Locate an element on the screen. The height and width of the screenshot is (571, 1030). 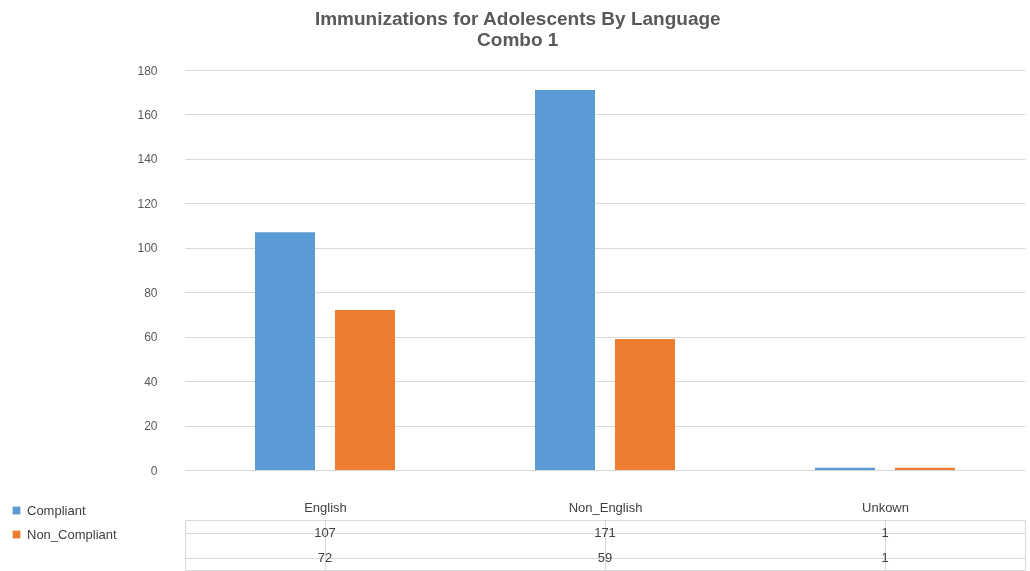
y-tick-label: 80 is located at coordinates (151, 292).